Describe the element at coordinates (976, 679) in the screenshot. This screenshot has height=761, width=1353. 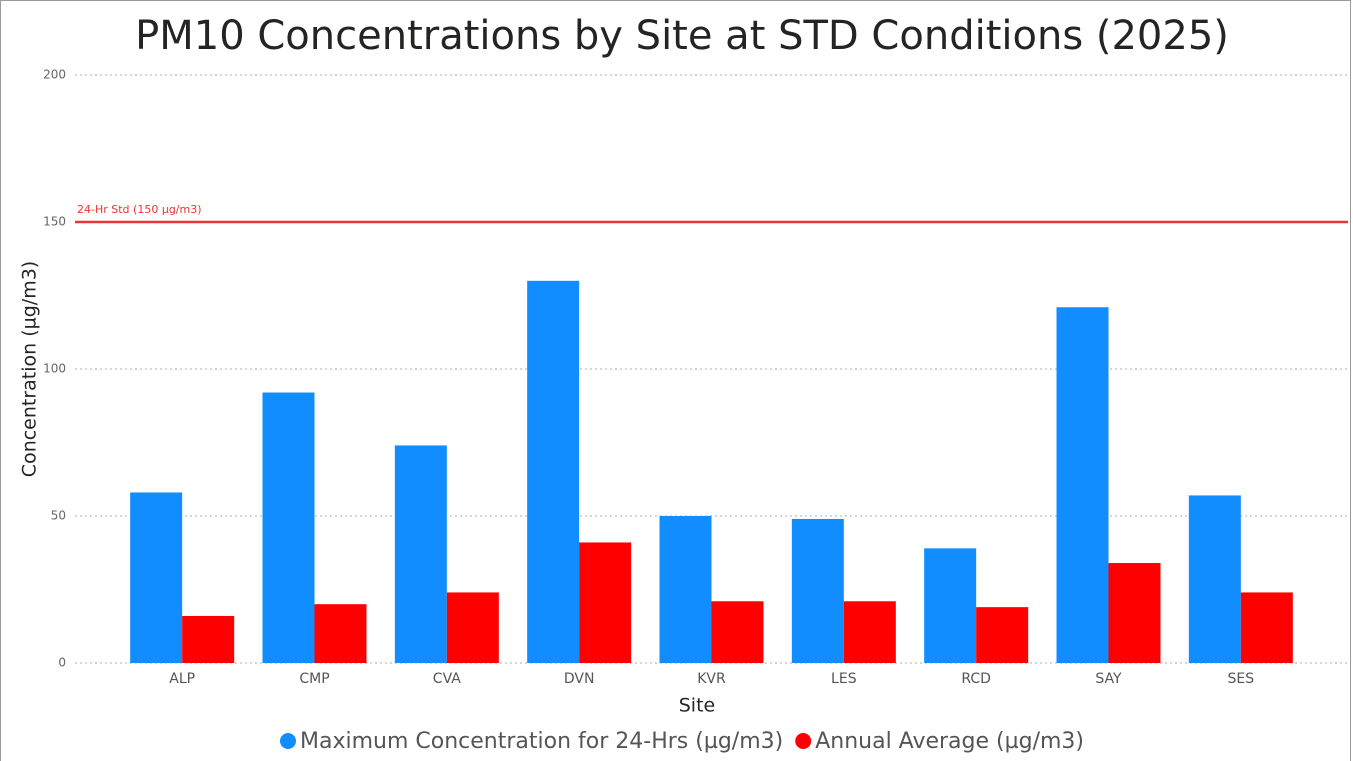
I see `x-tick-label: RCD` at that location.